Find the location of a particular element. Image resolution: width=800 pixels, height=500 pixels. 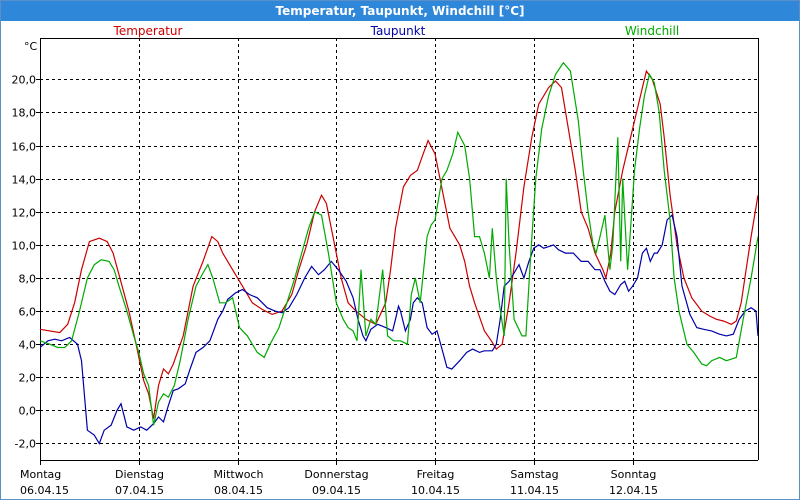

y-tick-label: 14,0 is located at coordinates (24, 180).